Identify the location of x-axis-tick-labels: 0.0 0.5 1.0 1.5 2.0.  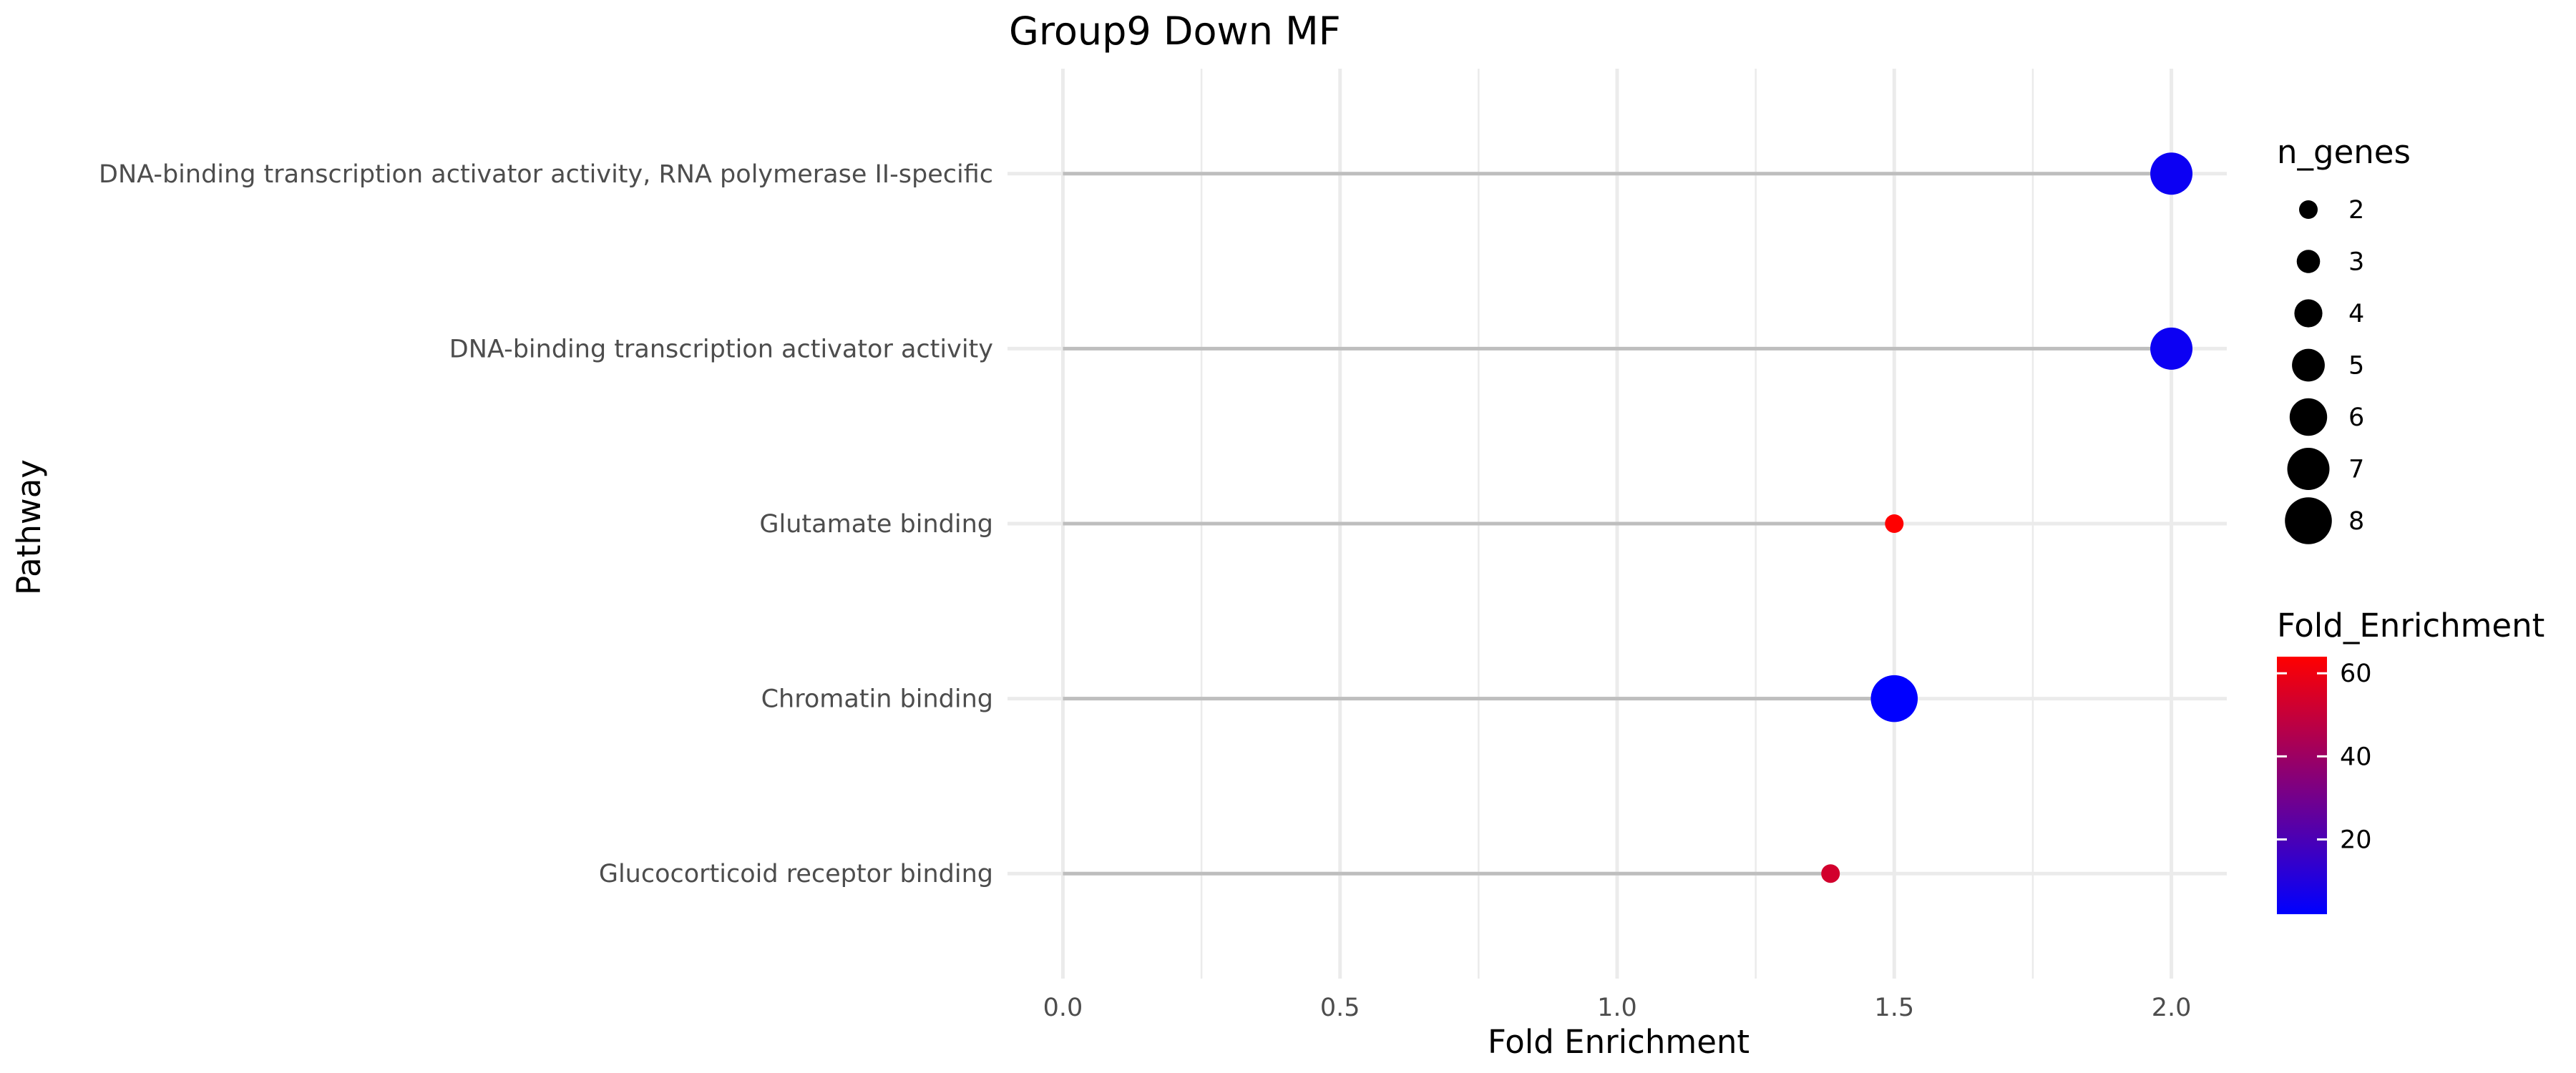
(1618, 1008).